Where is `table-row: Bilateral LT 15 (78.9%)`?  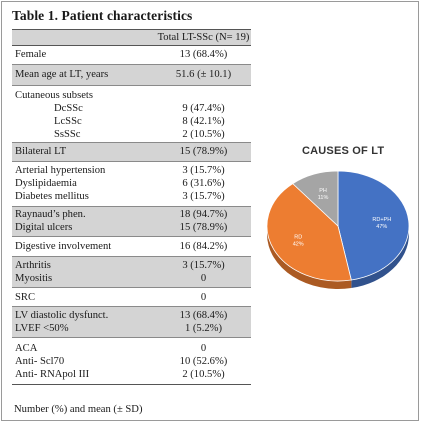
table-row: Bilateral LT 15 (78.9%) is located at coordinates (131, 152).